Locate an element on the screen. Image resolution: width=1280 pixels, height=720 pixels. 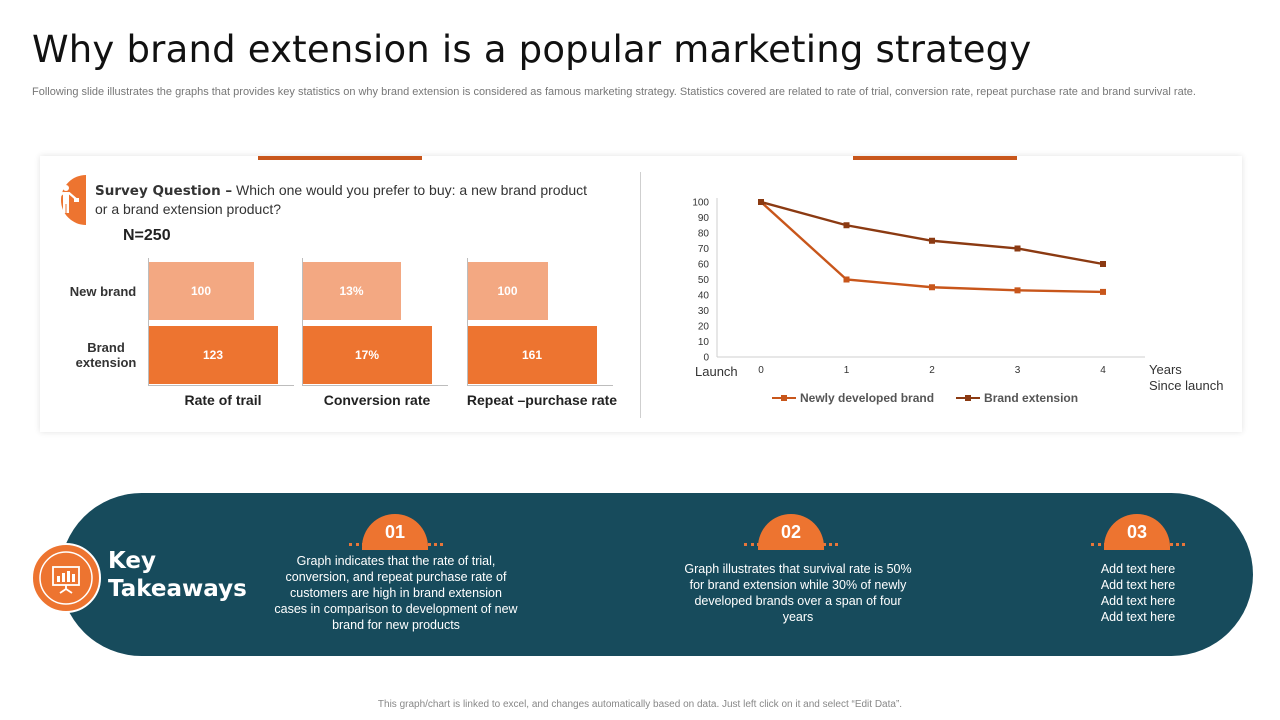
bar-brand-extension-2: 17% is located at coordinates (367, 355).